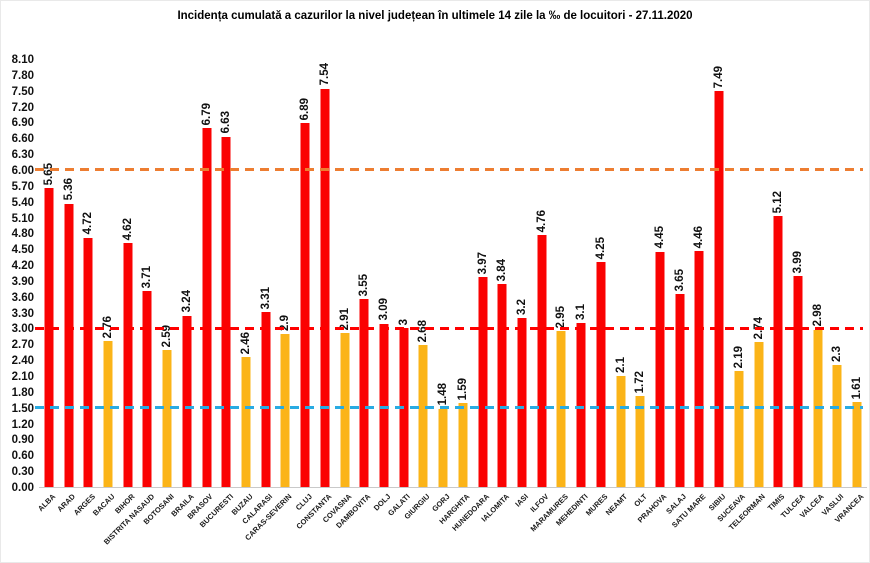 This screenshot has width=870, height=563. What do you see at coordinates (423, 331) in the screenshot?
I see `bar-value-label: 2.68` at bounding box center [423, 331].